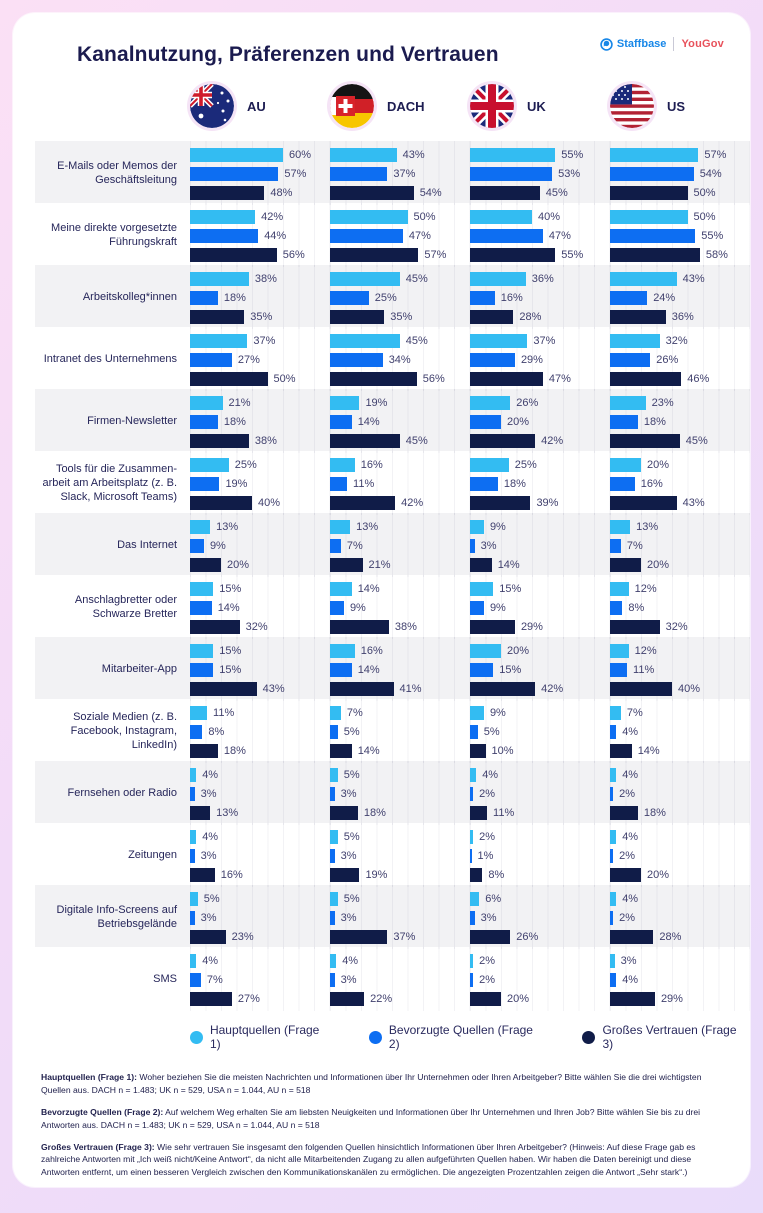 This screenshot has height=1213, width=763. What do you see at coordinates (376, 403) in the screenshot?
I see `bar-value: 19%` at bounding box center [376, 403].